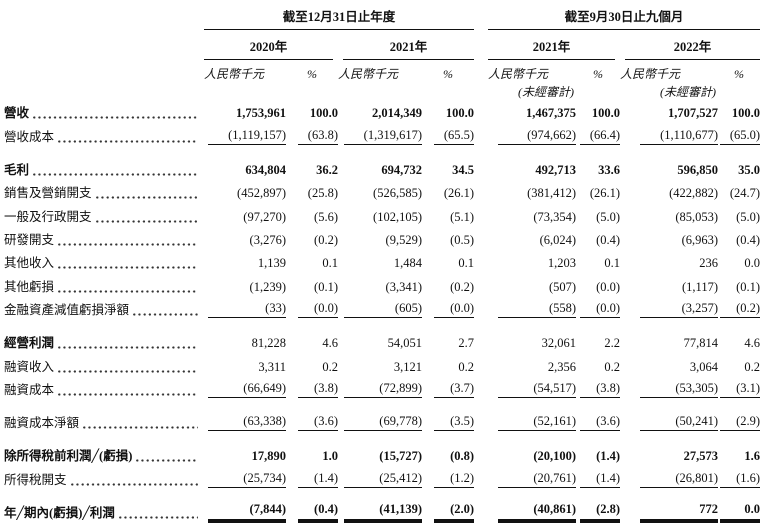 This screenshot has width=766, height=523. Describe the element at coordinates (267, 239) in the screenshot. I see `amount-value: (3,276)` at that location.